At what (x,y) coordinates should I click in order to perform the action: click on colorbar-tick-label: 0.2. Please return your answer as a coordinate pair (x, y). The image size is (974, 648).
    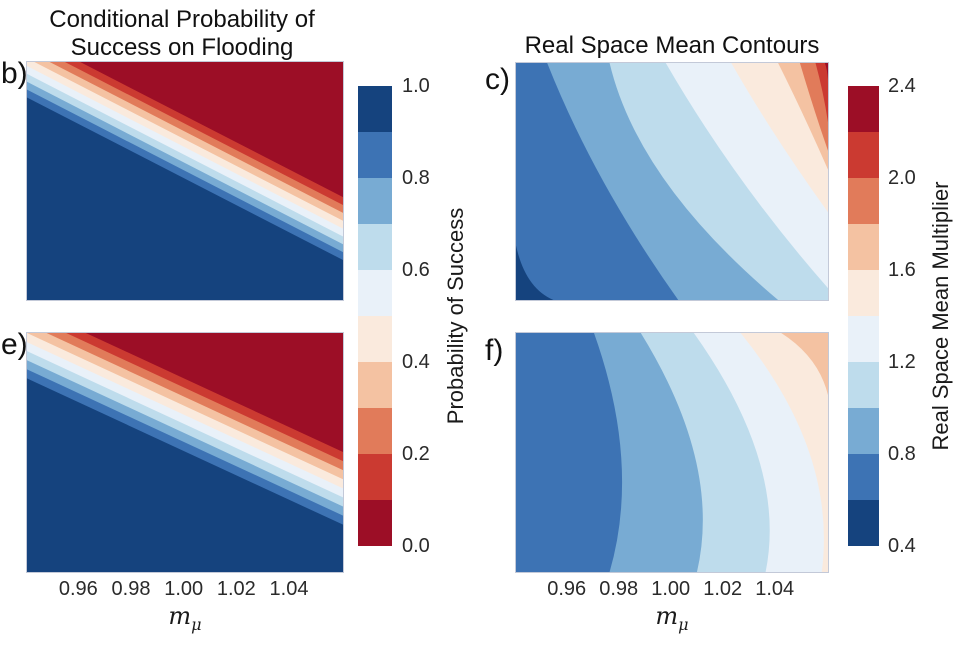
    Looking at the image, I should click on (416, 454).